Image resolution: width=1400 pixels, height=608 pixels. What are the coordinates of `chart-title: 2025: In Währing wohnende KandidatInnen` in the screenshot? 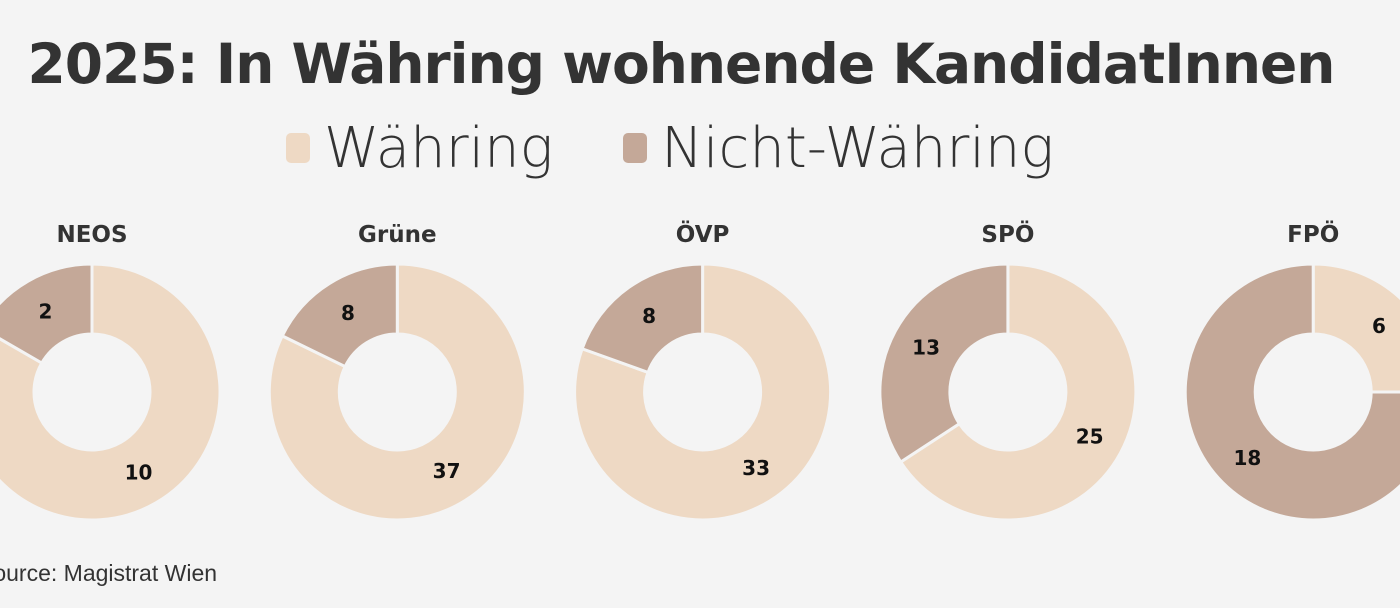 It's located at (681, 64).